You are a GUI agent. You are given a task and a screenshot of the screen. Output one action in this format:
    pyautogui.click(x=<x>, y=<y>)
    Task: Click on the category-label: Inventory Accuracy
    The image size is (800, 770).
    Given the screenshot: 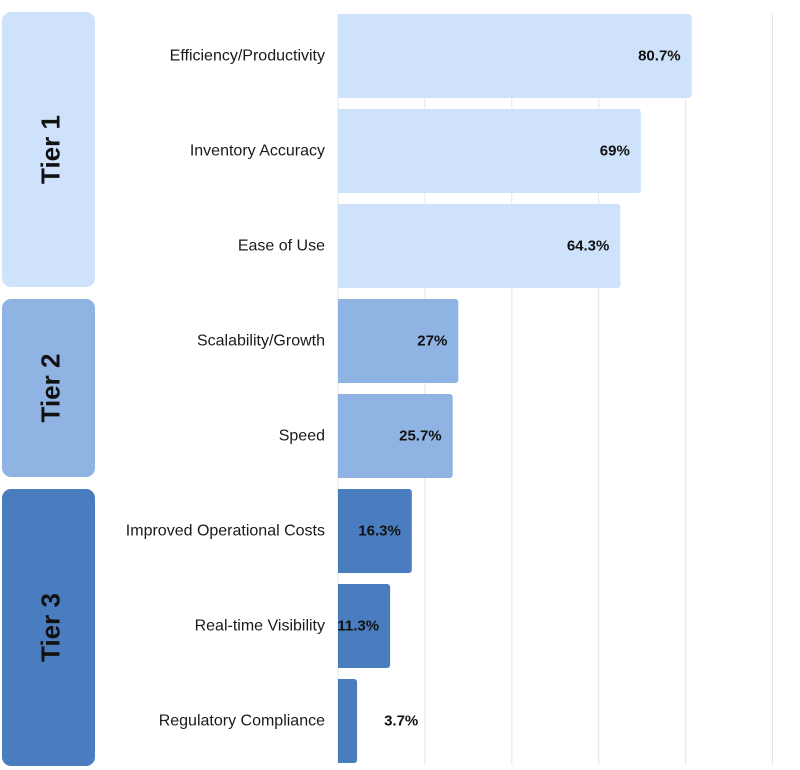 What is the action you would take?
    pyautogui.click(x=257, y=151)
    